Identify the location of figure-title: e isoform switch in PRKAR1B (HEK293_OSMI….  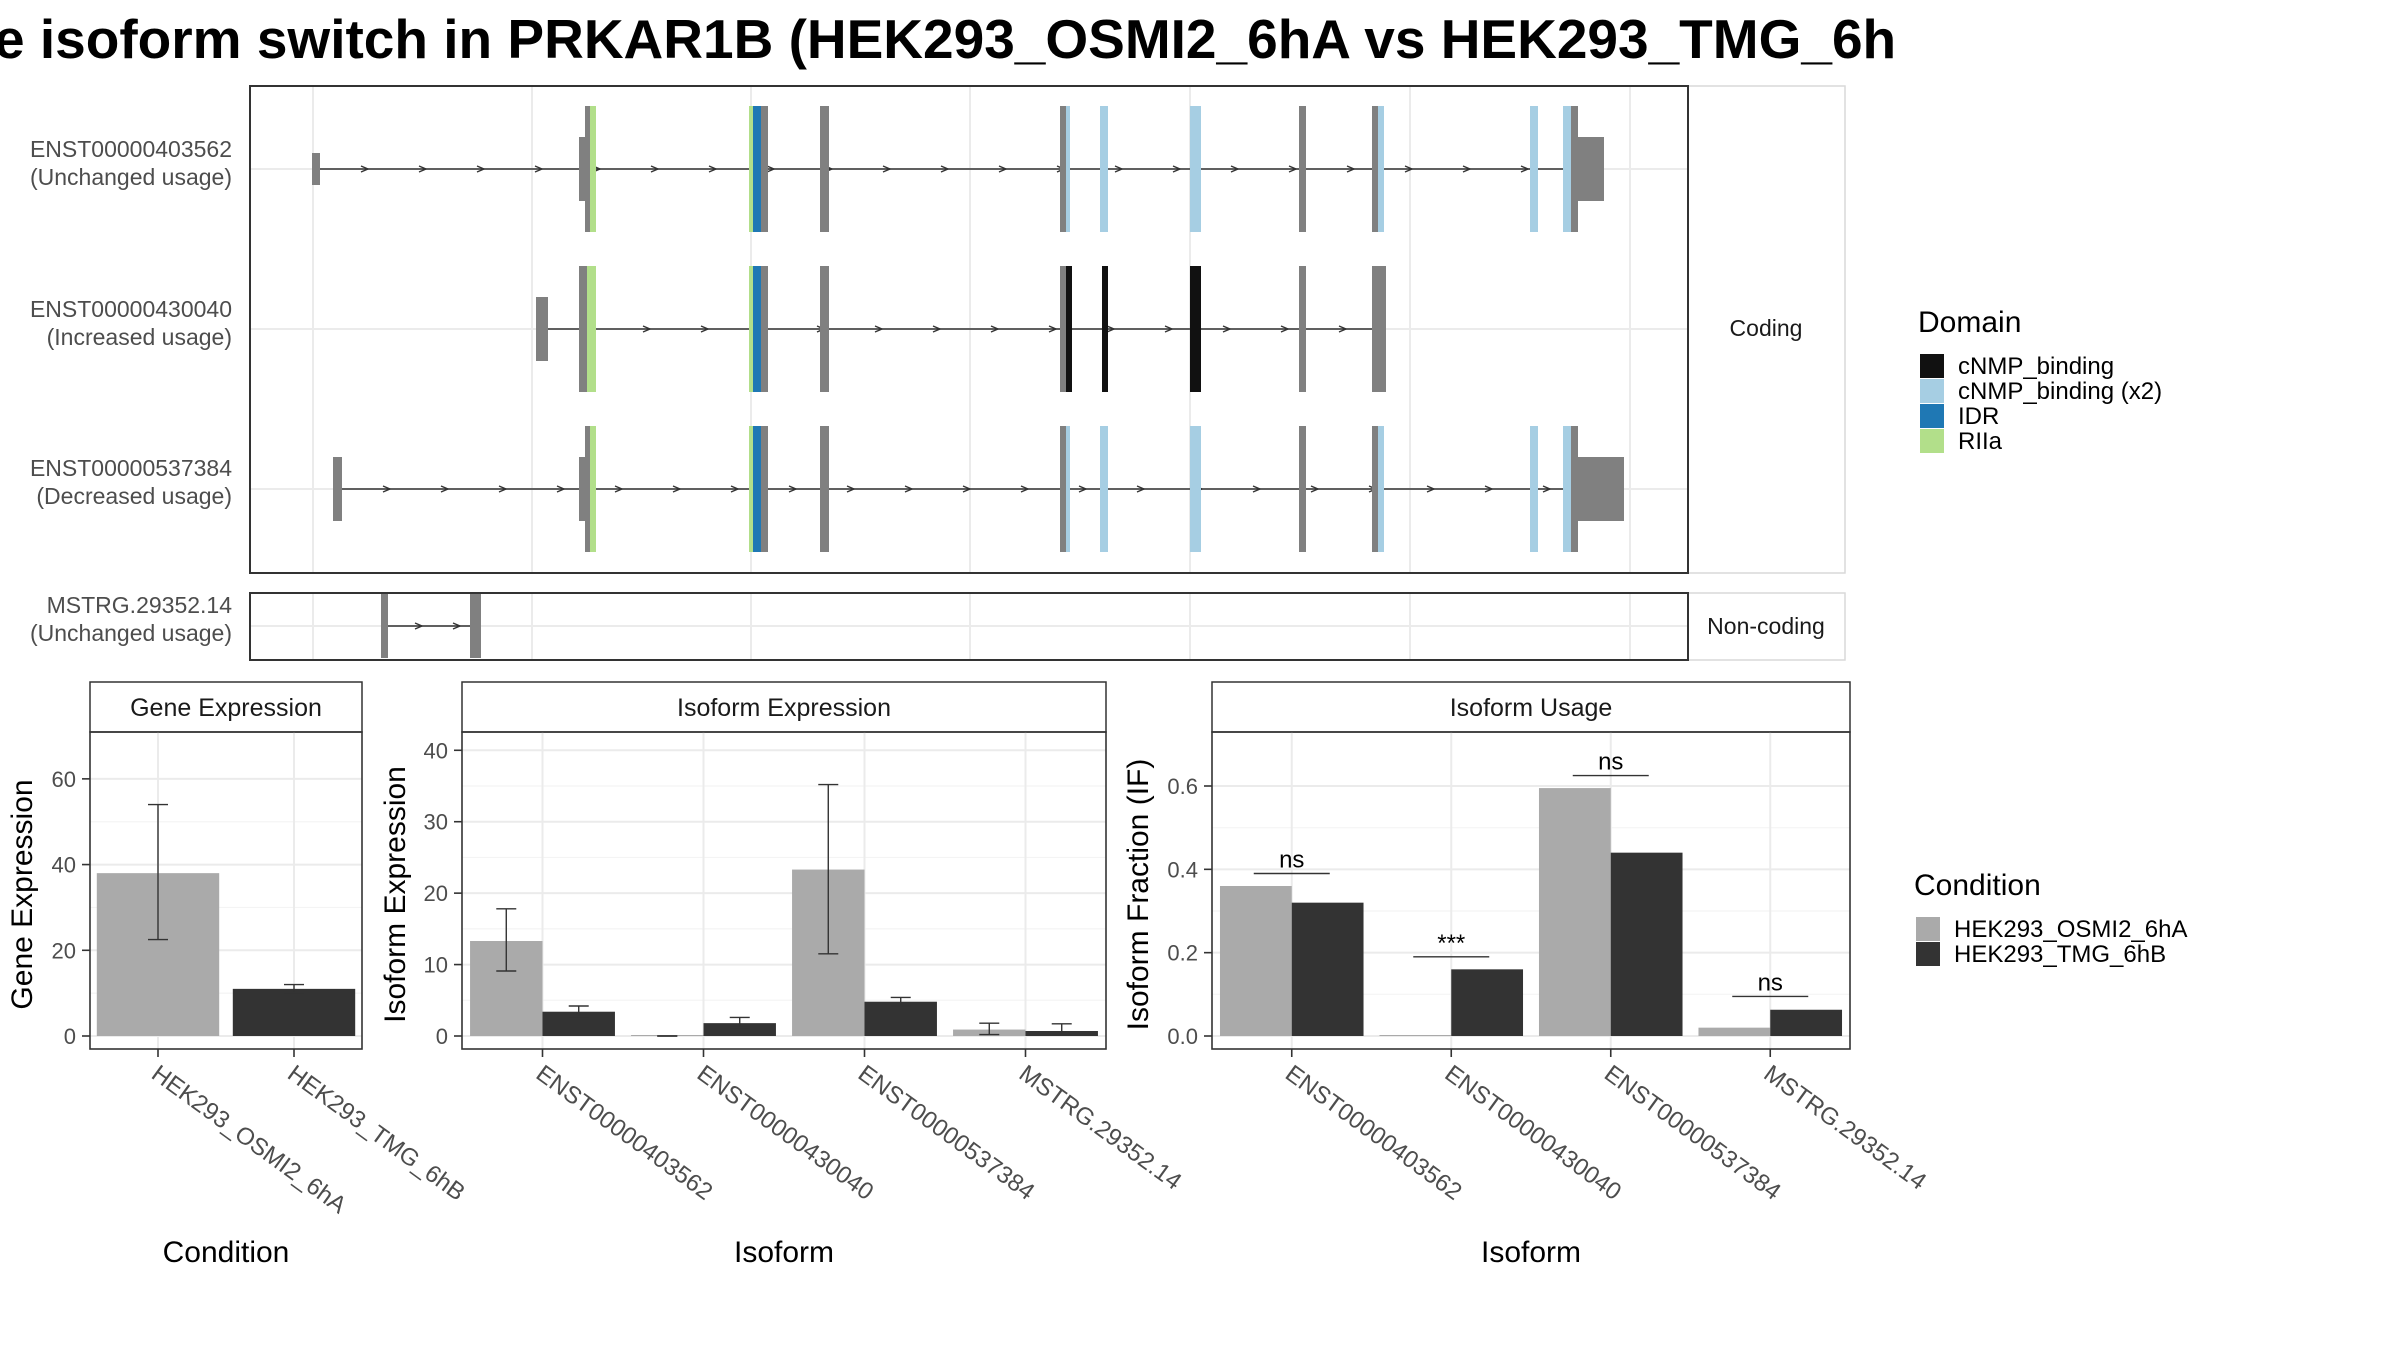
(948, 39).